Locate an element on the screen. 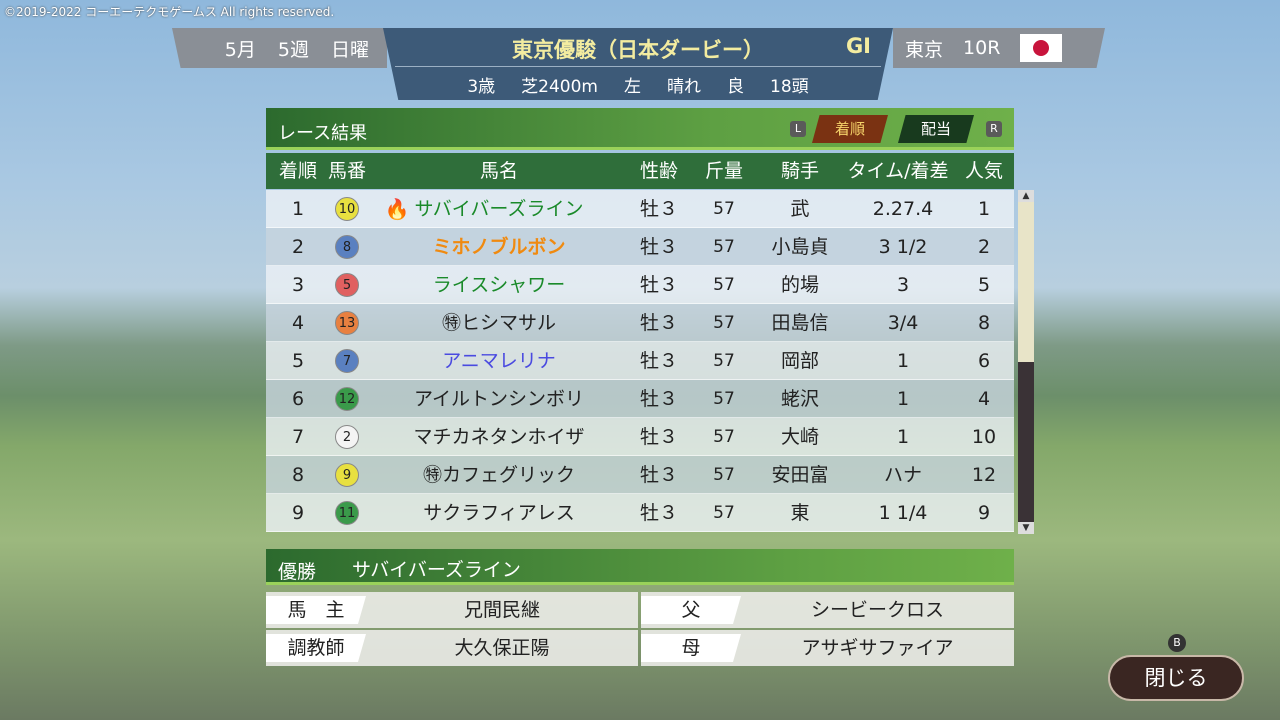 The height and width of the screenshot is (720, 1280). dam-label: 母 is located at coordinates (691, 648).